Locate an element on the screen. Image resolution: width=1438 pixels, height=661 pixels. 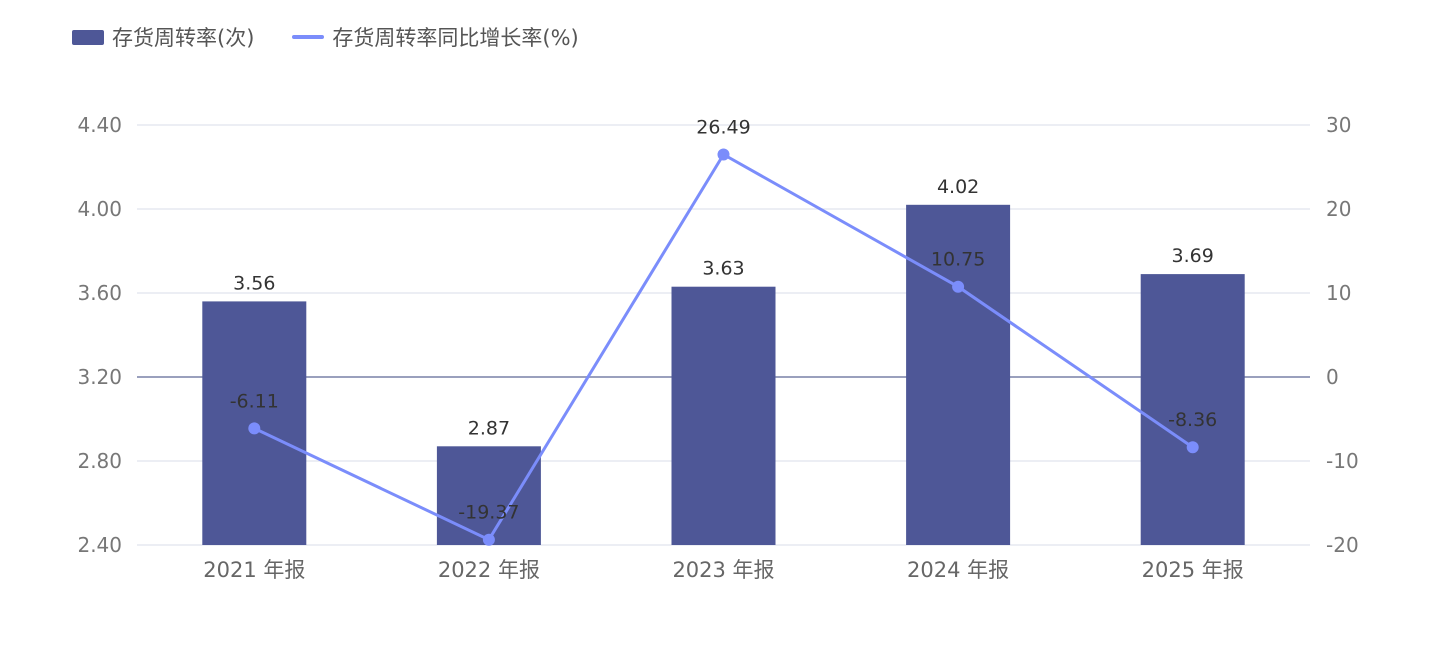
bar-data-label: 3.63 is located at coordinates (723, 269).